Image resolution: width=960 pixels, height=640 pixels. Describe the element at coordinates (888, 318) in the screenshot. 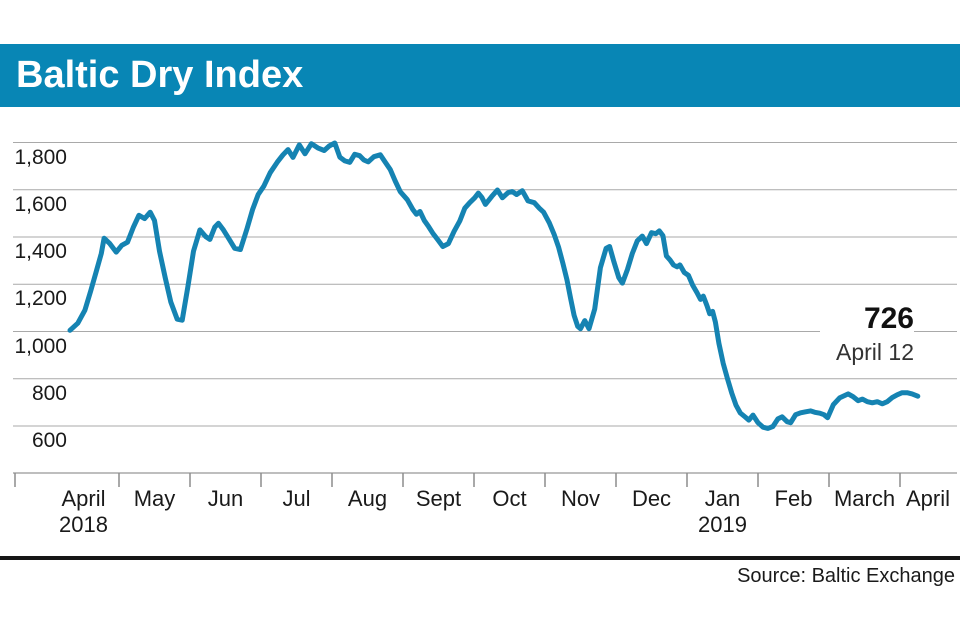

I see `latest-value: 726` at that location.